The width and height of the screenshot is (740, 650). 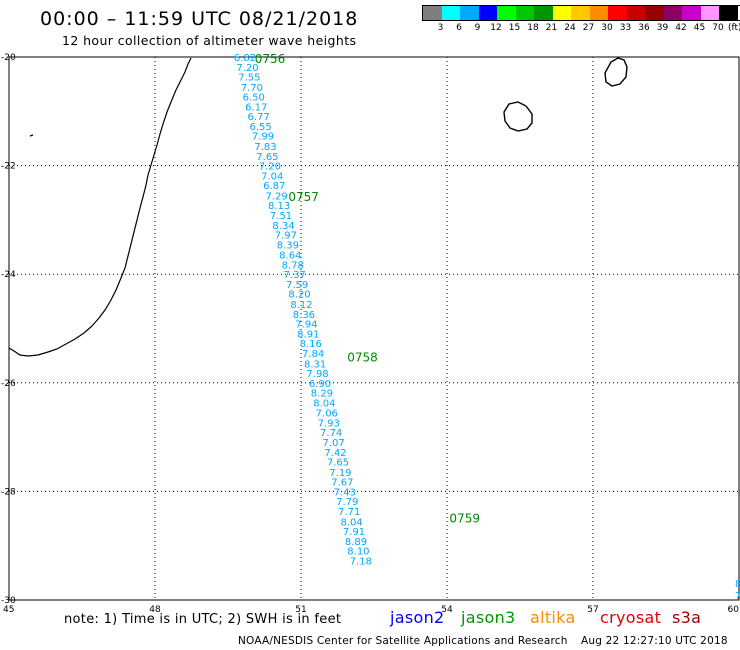 I want to click on legend-unit: (ft), so click(x=734, y=28).